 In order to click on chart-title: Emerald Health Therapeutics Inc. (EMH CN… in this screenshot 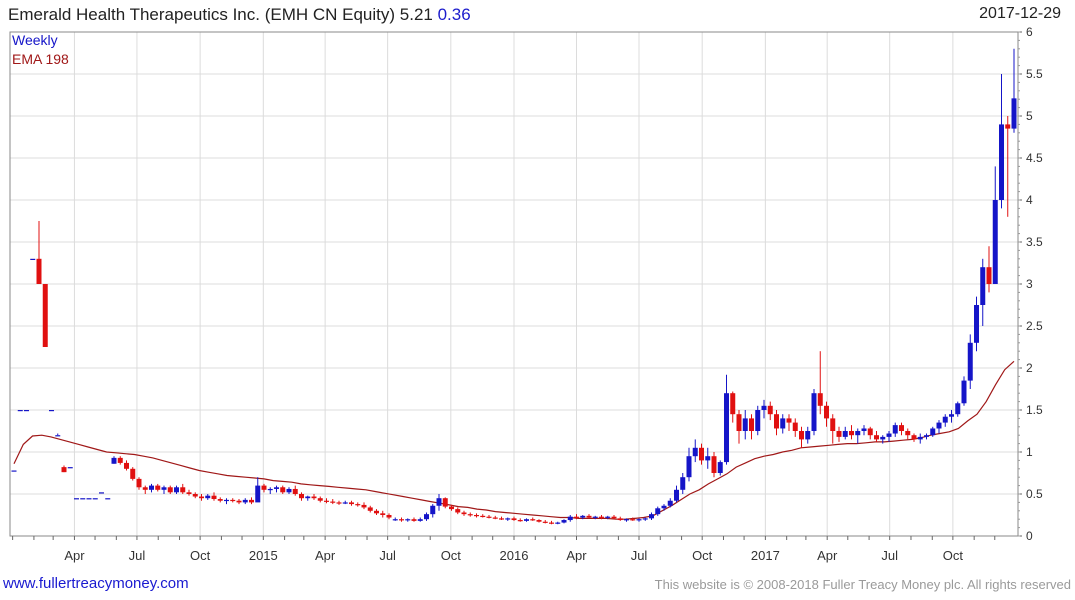, I will do `click(239, 15)`.